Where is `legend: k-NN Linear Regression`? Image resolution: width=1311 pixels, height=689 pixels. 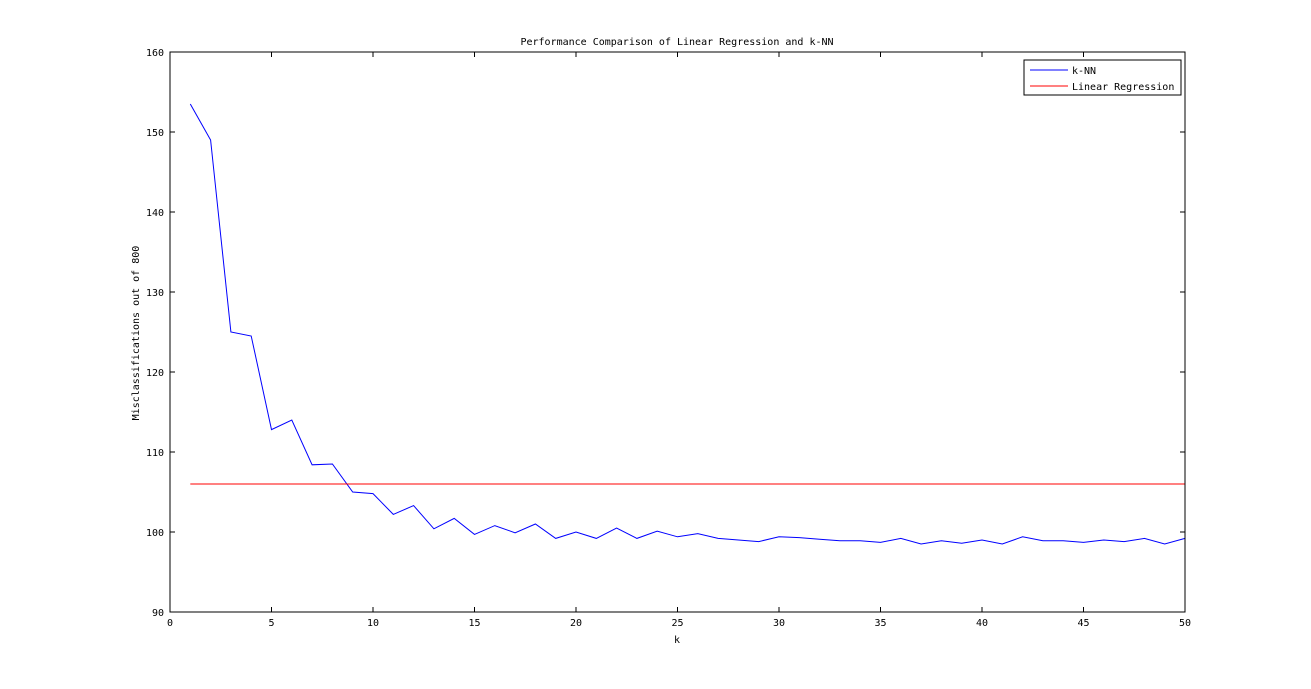
legend: k-NN Linear Regression is located at coordinates (1102, 77).